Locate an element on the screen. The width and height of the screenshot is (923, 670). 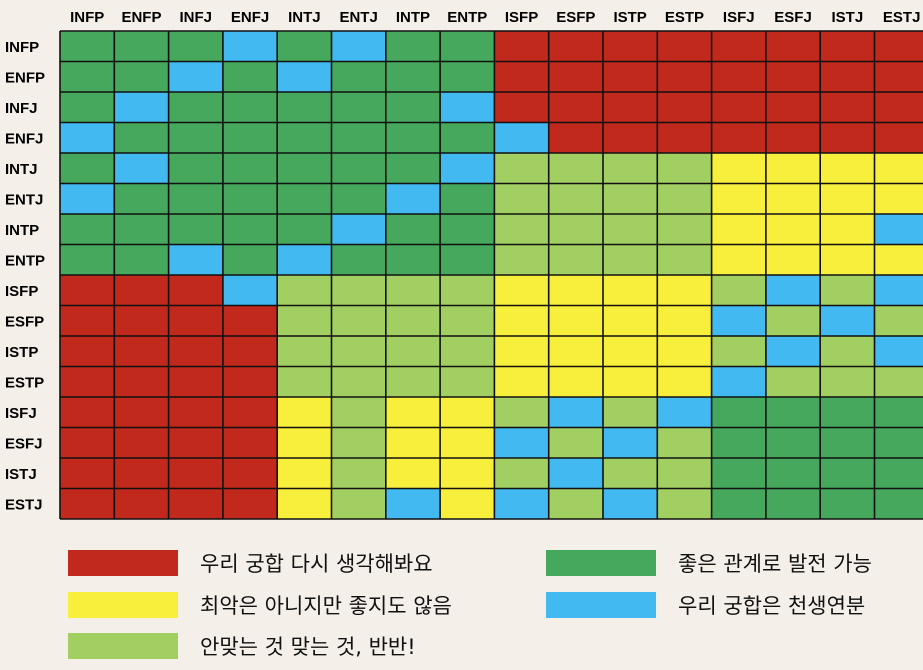
heatmap-cell-entj-istp is located at coordinates (630, 198).